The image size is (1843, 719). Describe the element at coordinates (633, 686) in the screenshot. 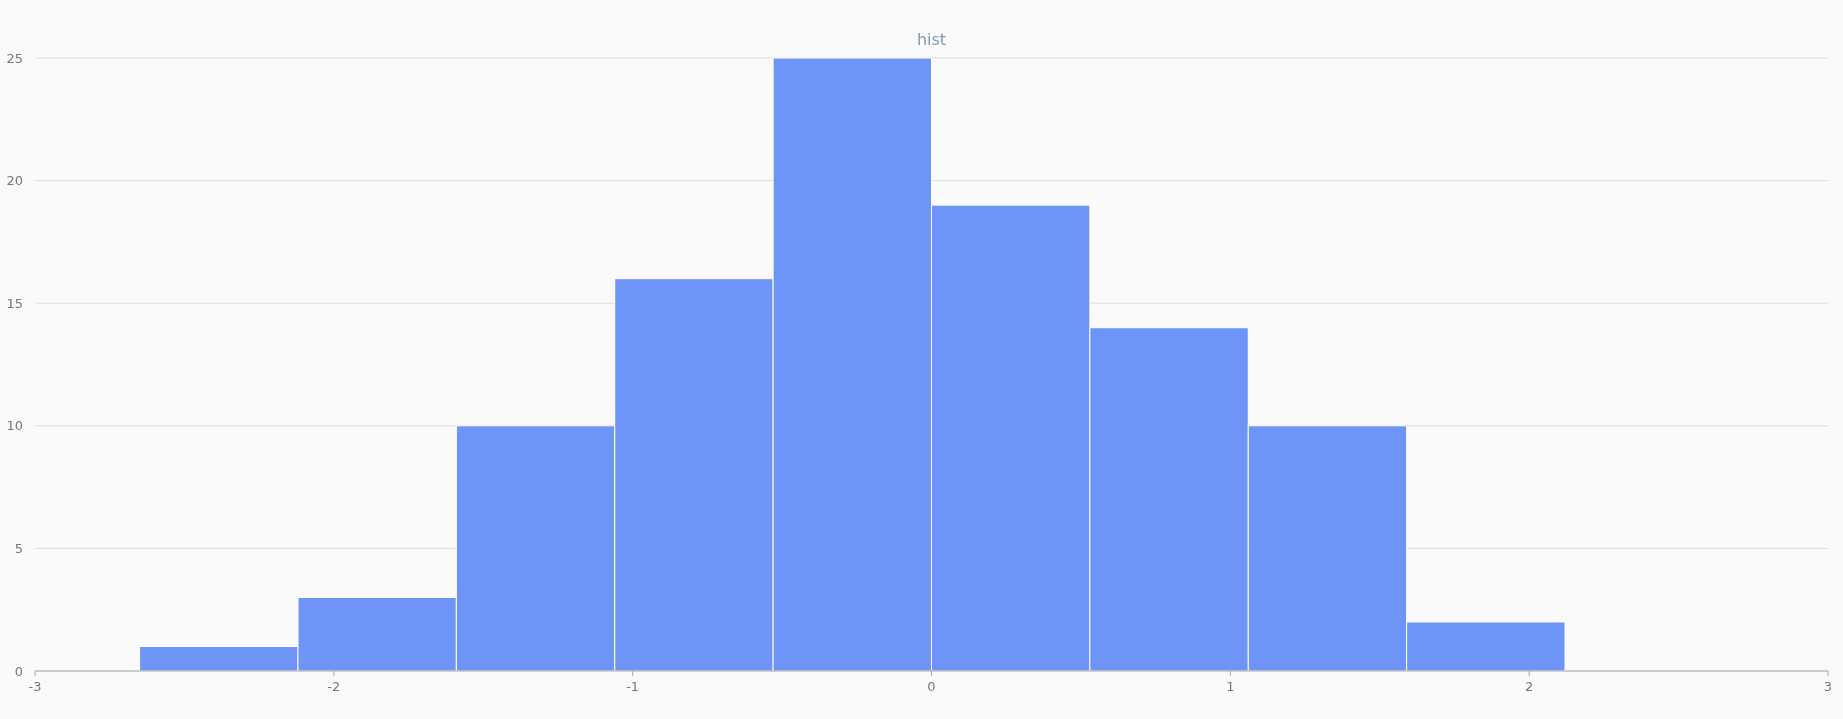

I see `x-tick-label: -1` at that location.